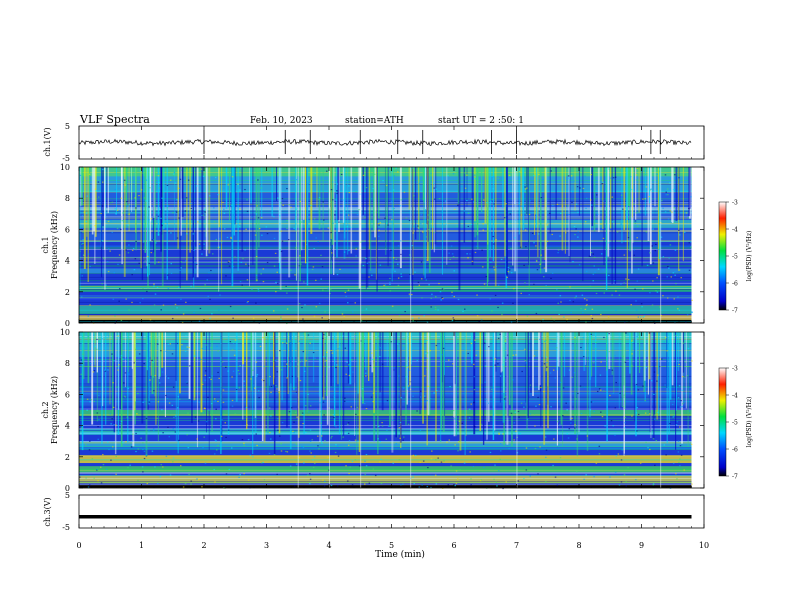  Describe the element at coordinates (385, 317) in the screenshot. I see `spectro-band` at that location.